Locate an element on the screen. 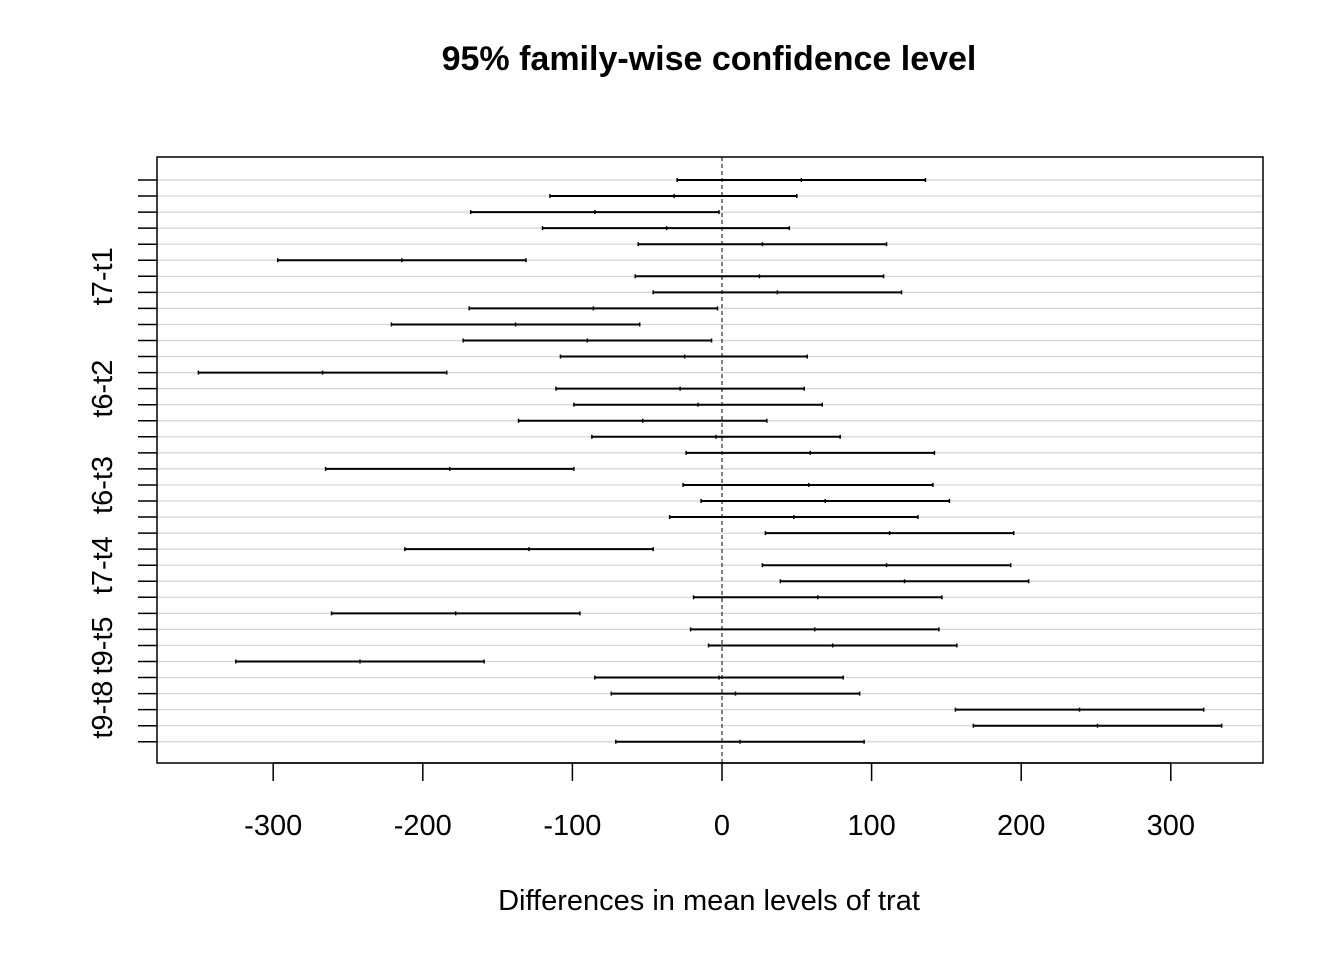  y-axis-ticks: t7-t1 t6-t2 t6-t3 t7-t4 t9-t5 t9-t8 is located at coordinates (122, 461).